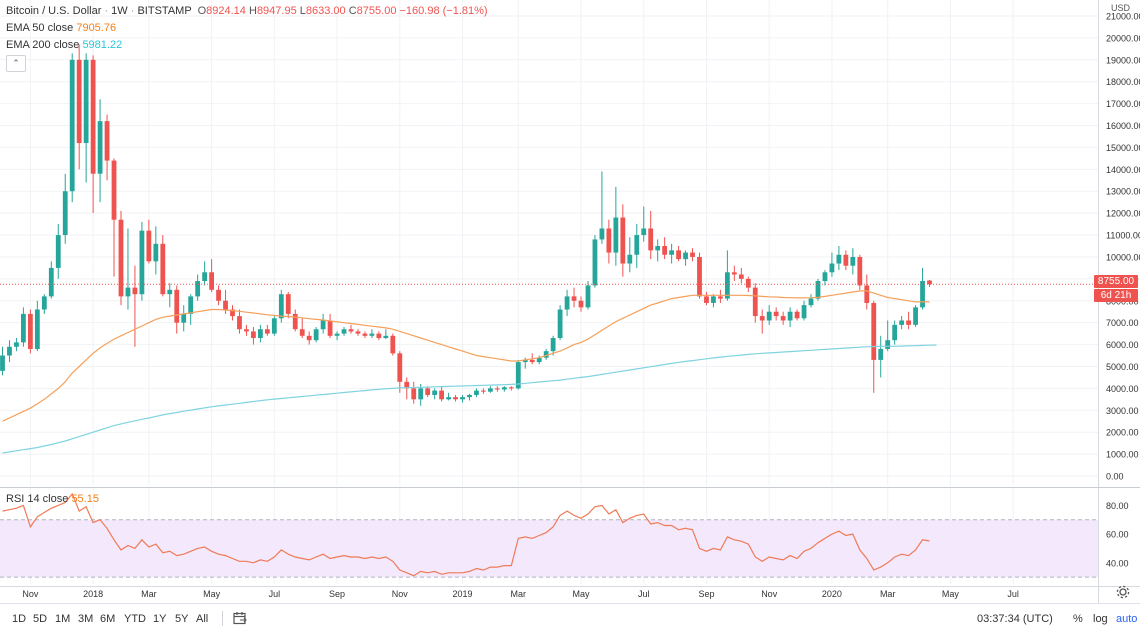  What do you see at coordinates (469, 399) in the screenshot?
I see `ema200-line` at bounding box center [469, 399].